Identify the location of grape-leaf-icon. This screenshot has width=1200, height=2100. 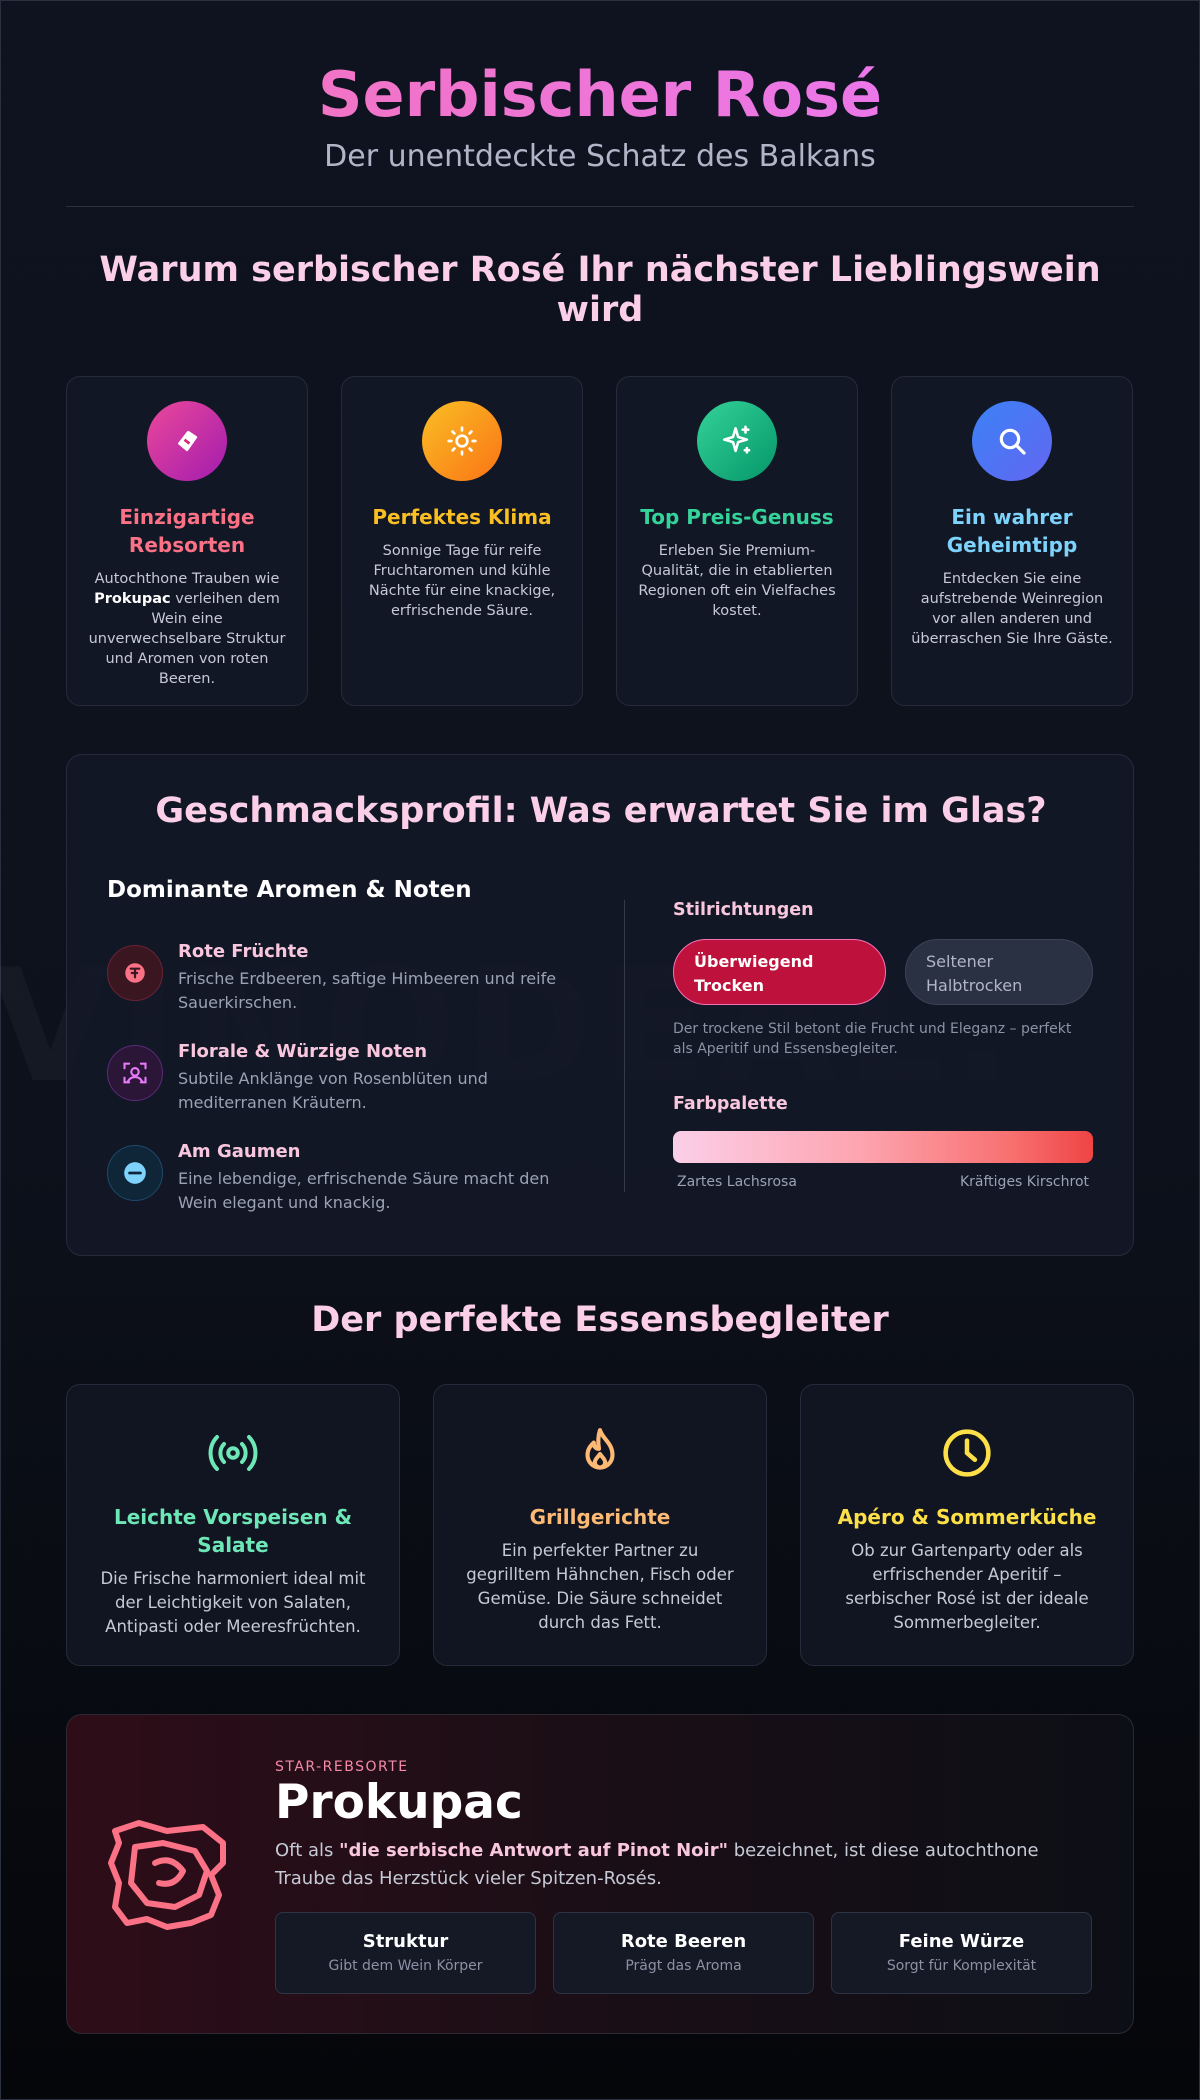
(187, 441).